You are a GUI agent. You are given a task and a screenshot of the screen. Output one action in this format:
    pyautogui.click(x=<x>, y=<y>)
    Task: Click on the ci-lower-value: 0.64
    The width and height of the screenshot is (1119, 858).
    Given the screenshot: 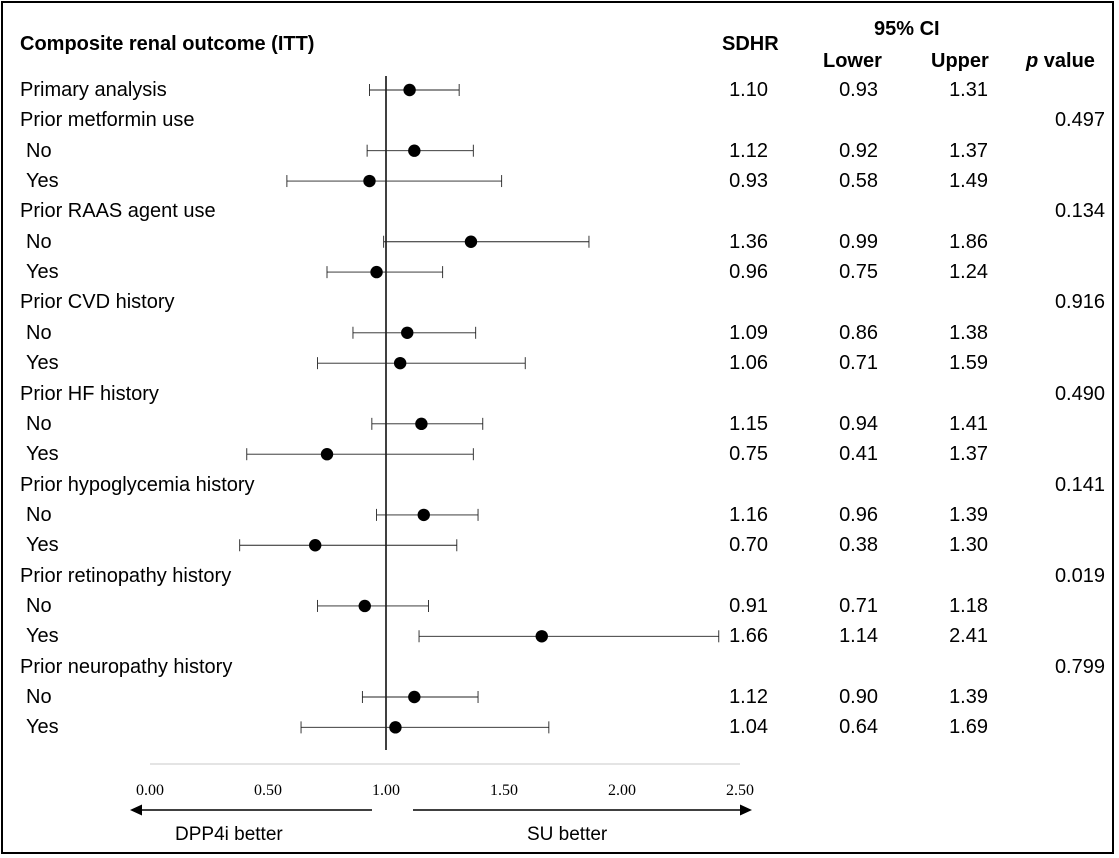 What is the action you would take?
    pyautogui.click(x=858, y=727)
    